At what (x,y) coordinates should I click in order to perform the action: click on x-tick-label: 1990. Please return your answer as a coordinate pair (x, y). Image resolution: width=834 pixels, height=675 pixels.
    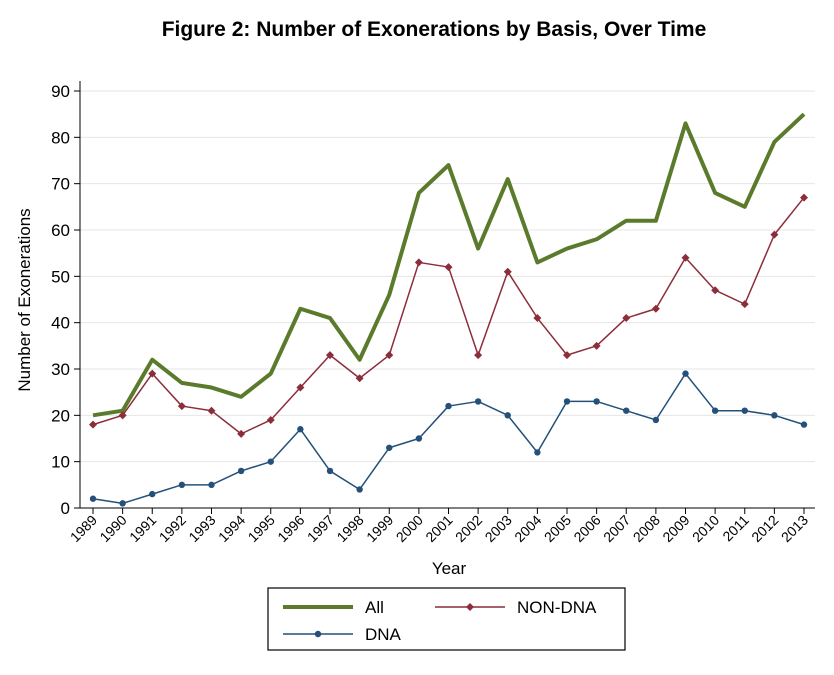
    Looking at the image, I should click on (112, 528).